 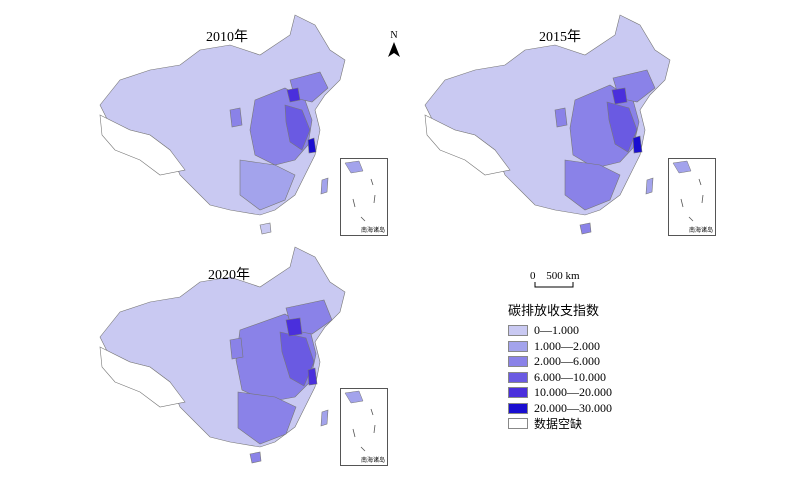 I want to click on north-arrow-icon, so click(x=394, y=49).